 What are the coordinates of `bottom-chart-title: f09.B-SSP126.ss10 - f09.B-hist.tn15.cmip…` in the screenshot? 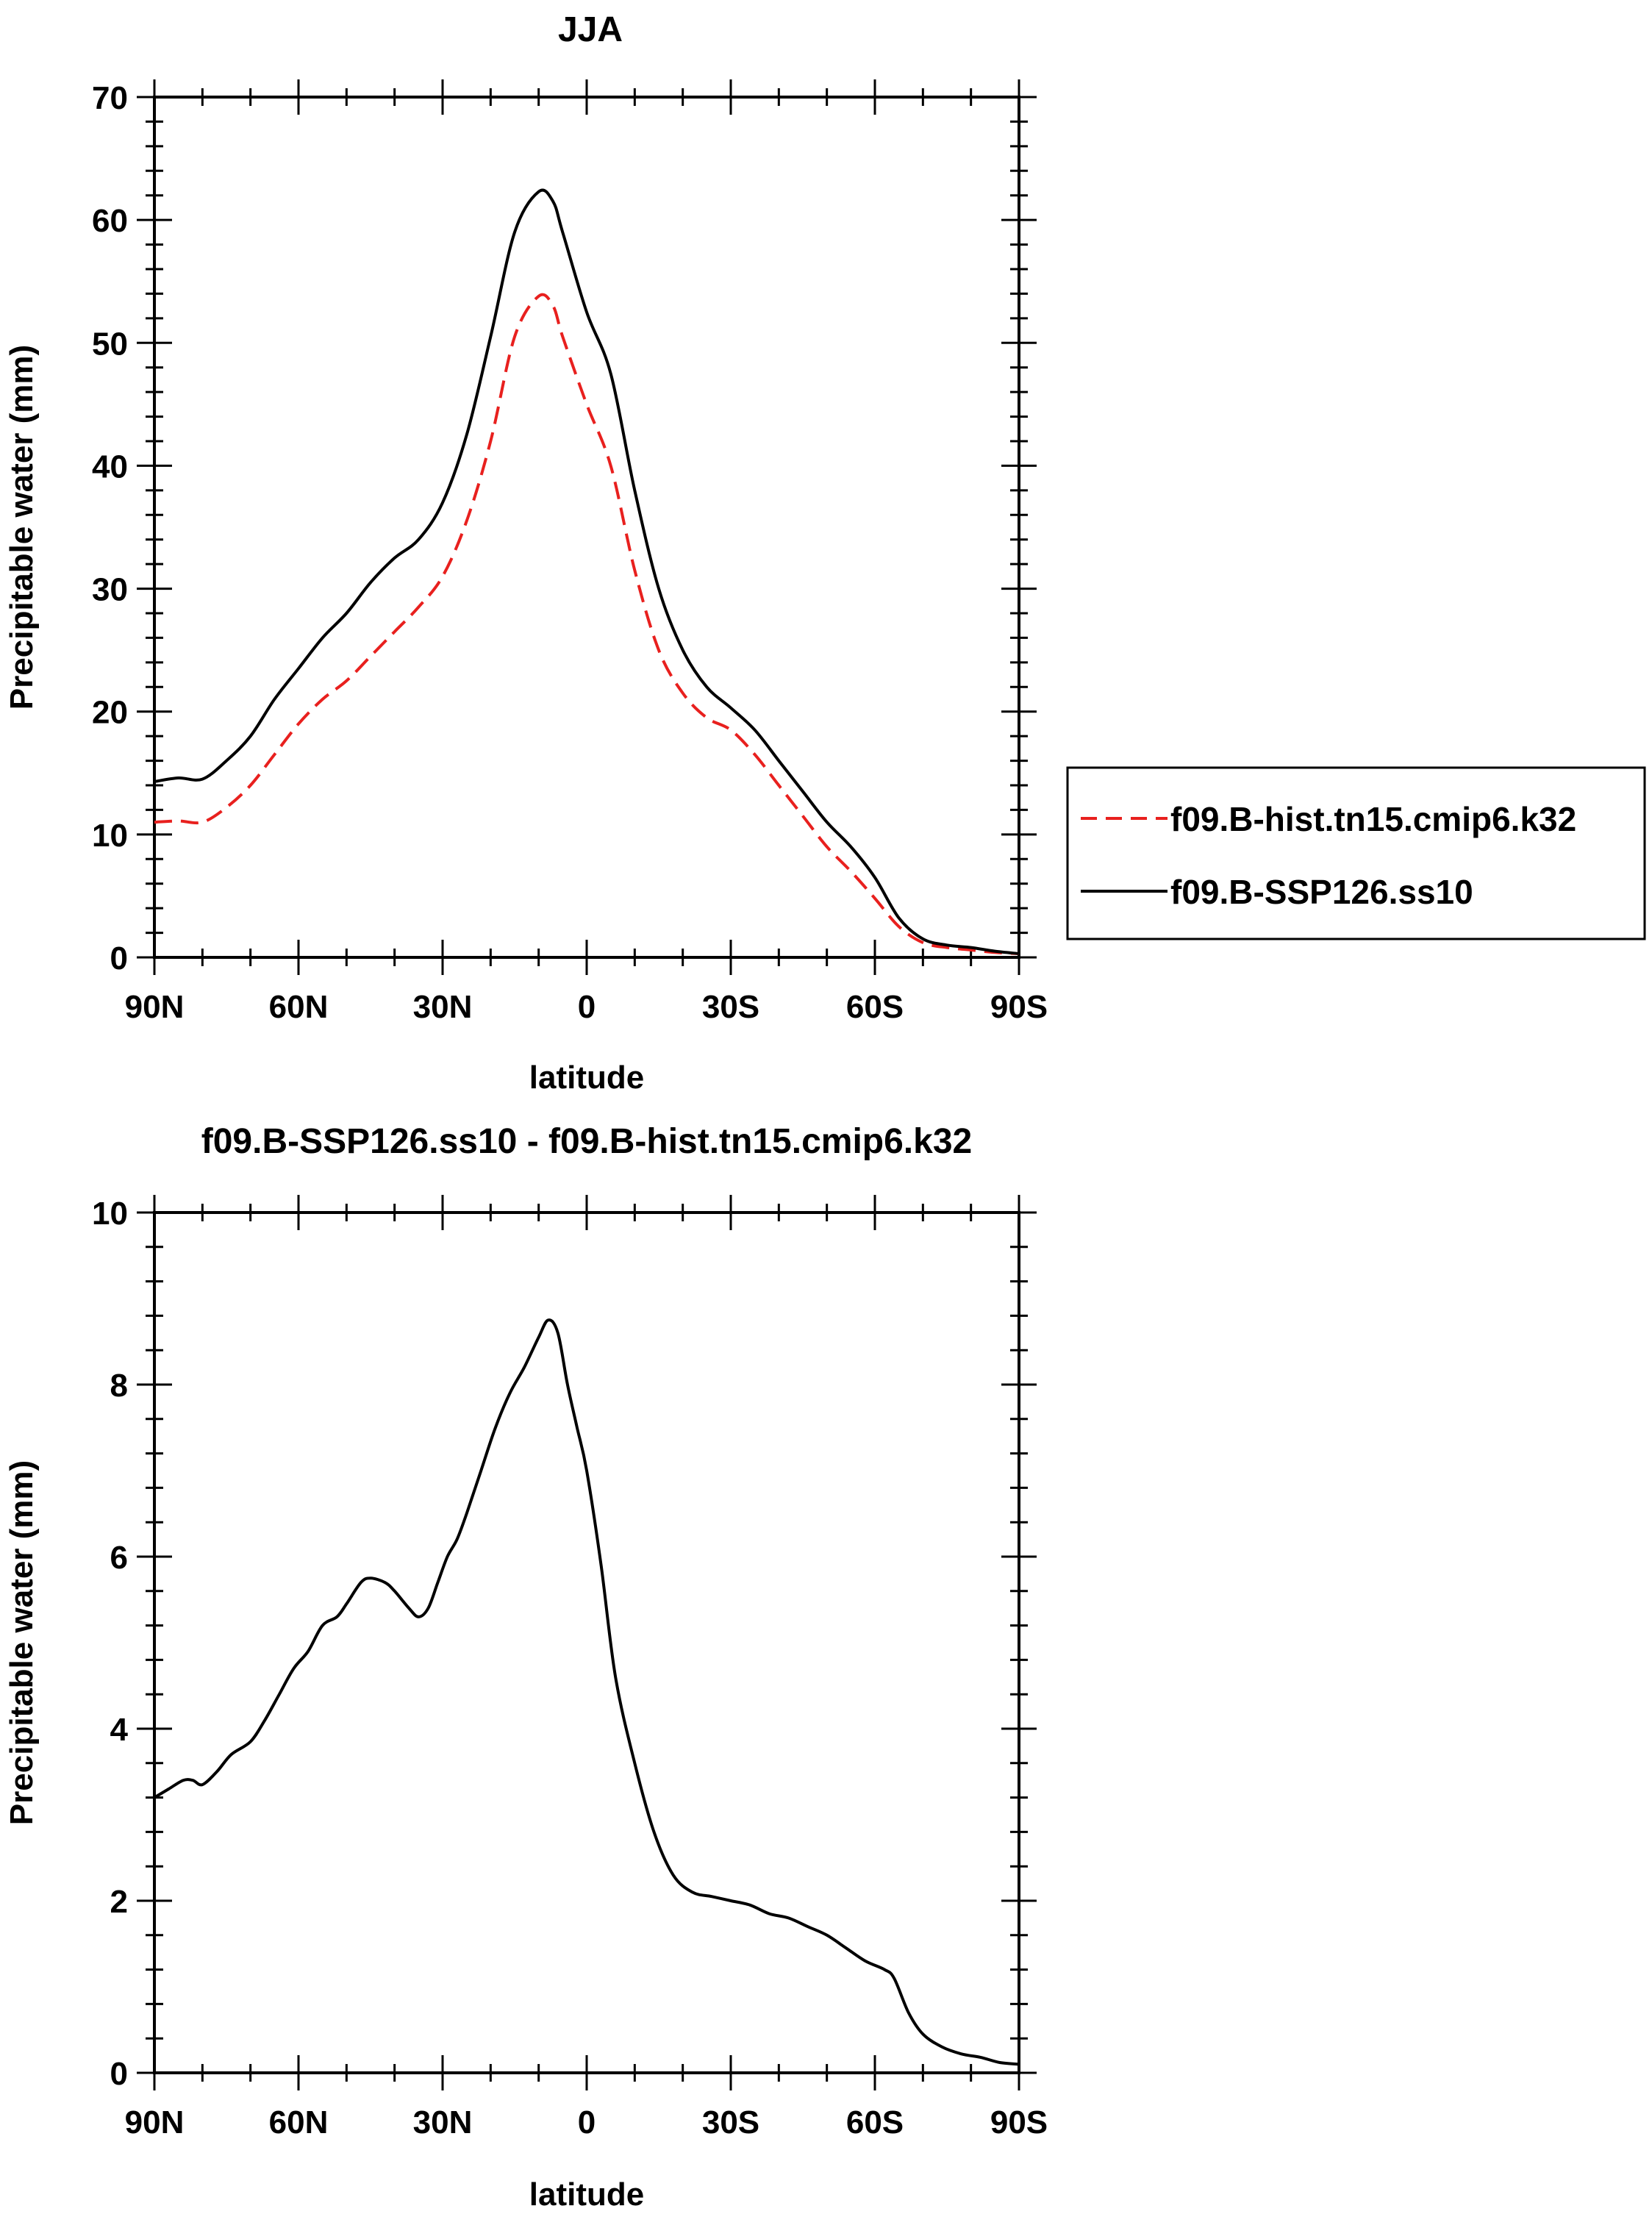 It's located at (586, 1141).